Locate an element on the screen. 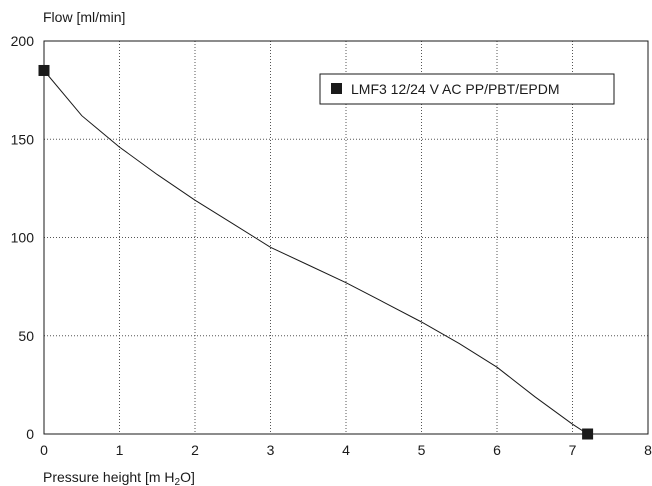 The height and width of the screenshot is (486, 652). legend-box is located at coordinates (467, 89).